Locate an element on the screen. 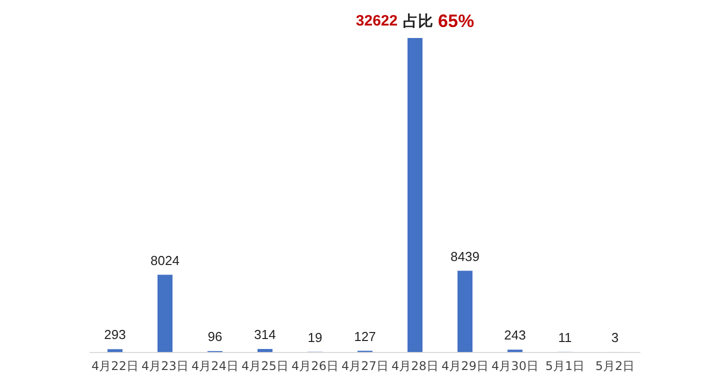 Image resolution: width=720 pixels, height=379 pixels. data-label: 19 is located at coordinates (315, 337).